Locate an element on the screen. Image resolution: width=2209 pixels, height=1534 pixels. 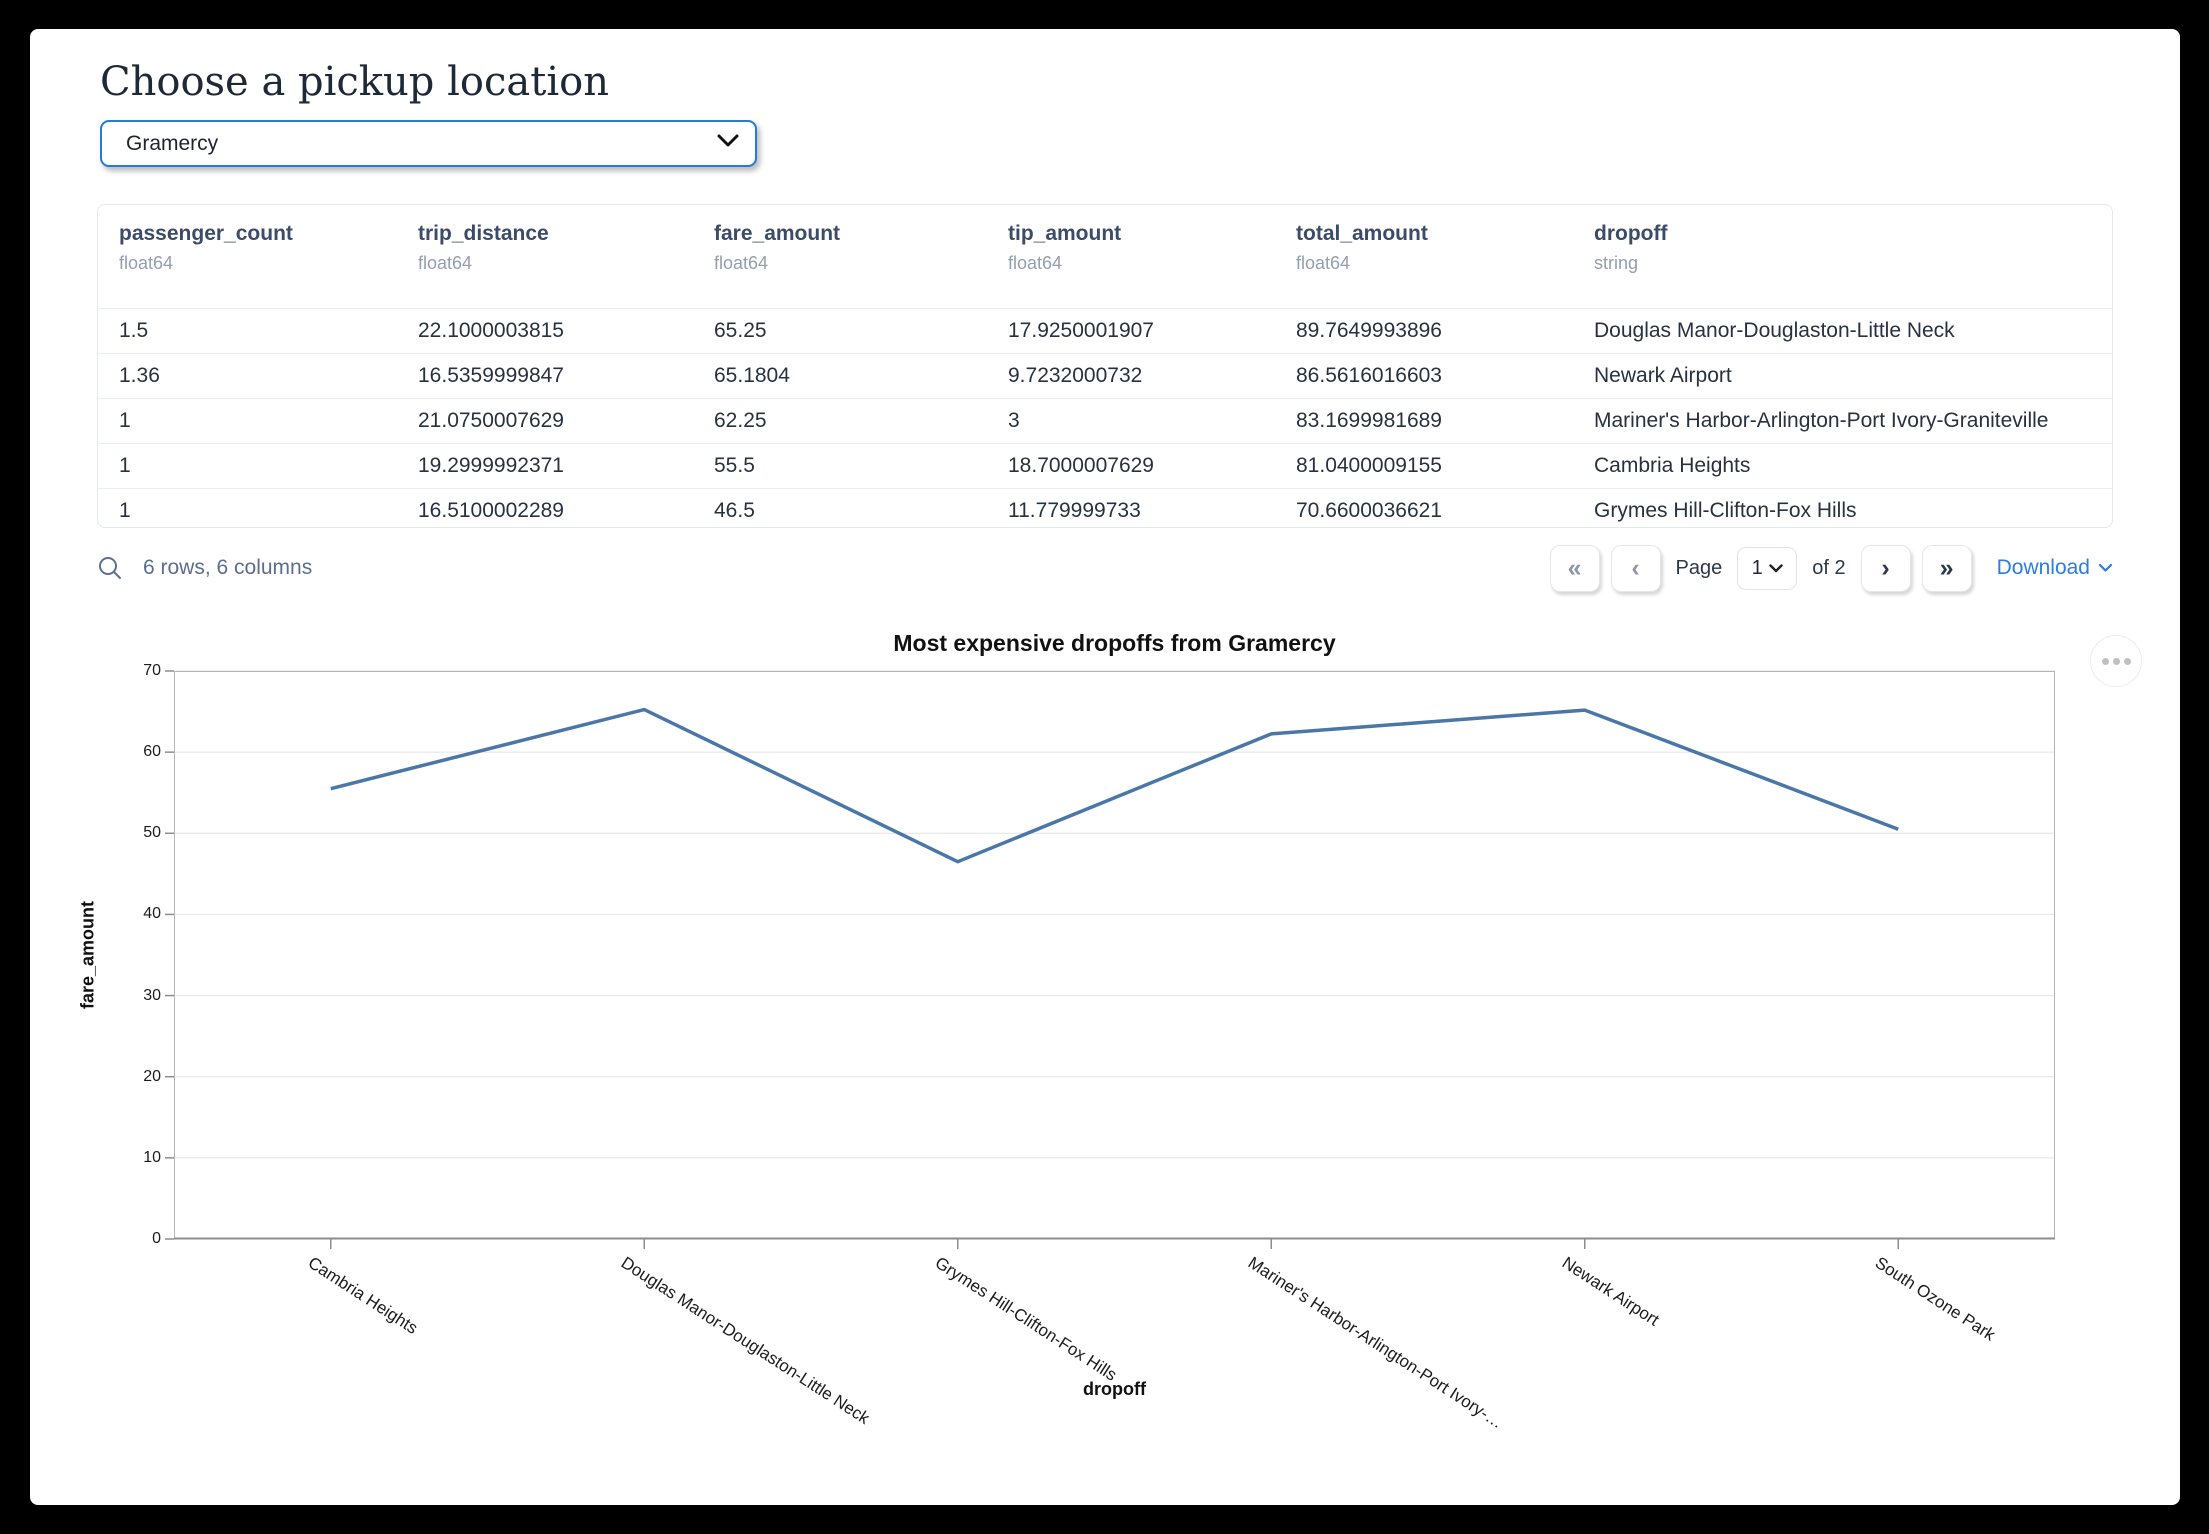
chart-title: Most expensive dropoffs from Gramercy is located at coordinates (1114, 643).